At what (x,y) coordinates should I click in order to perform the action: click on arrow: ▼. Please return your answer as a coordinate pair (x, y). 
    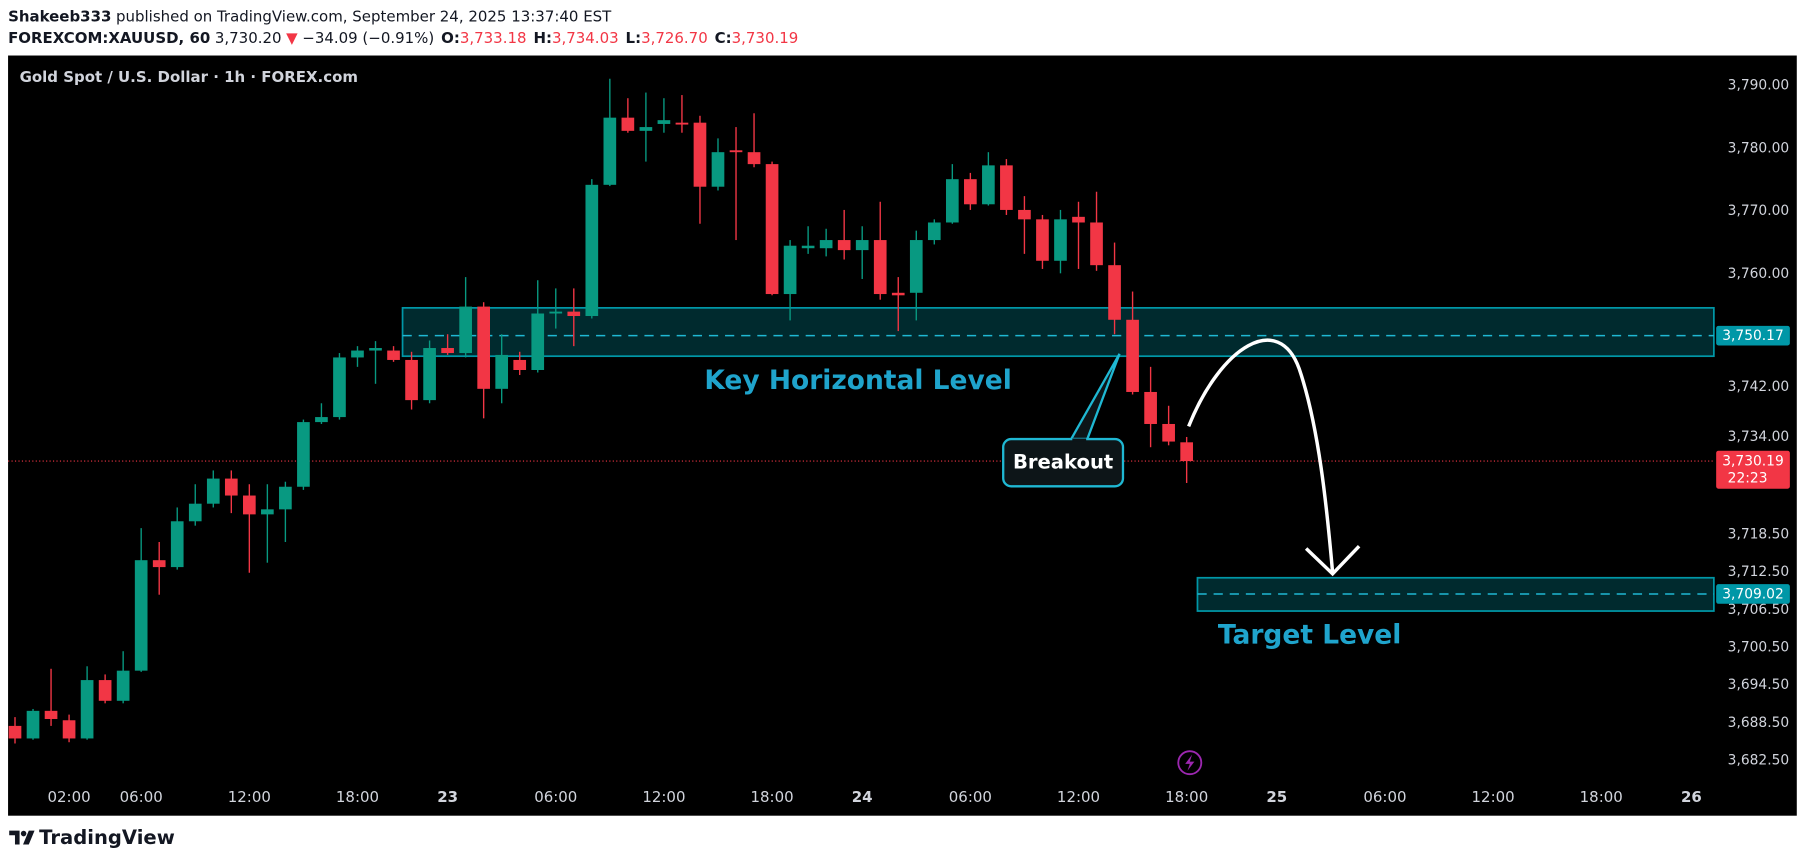
    Looking at the image, I should click on (292, 38).